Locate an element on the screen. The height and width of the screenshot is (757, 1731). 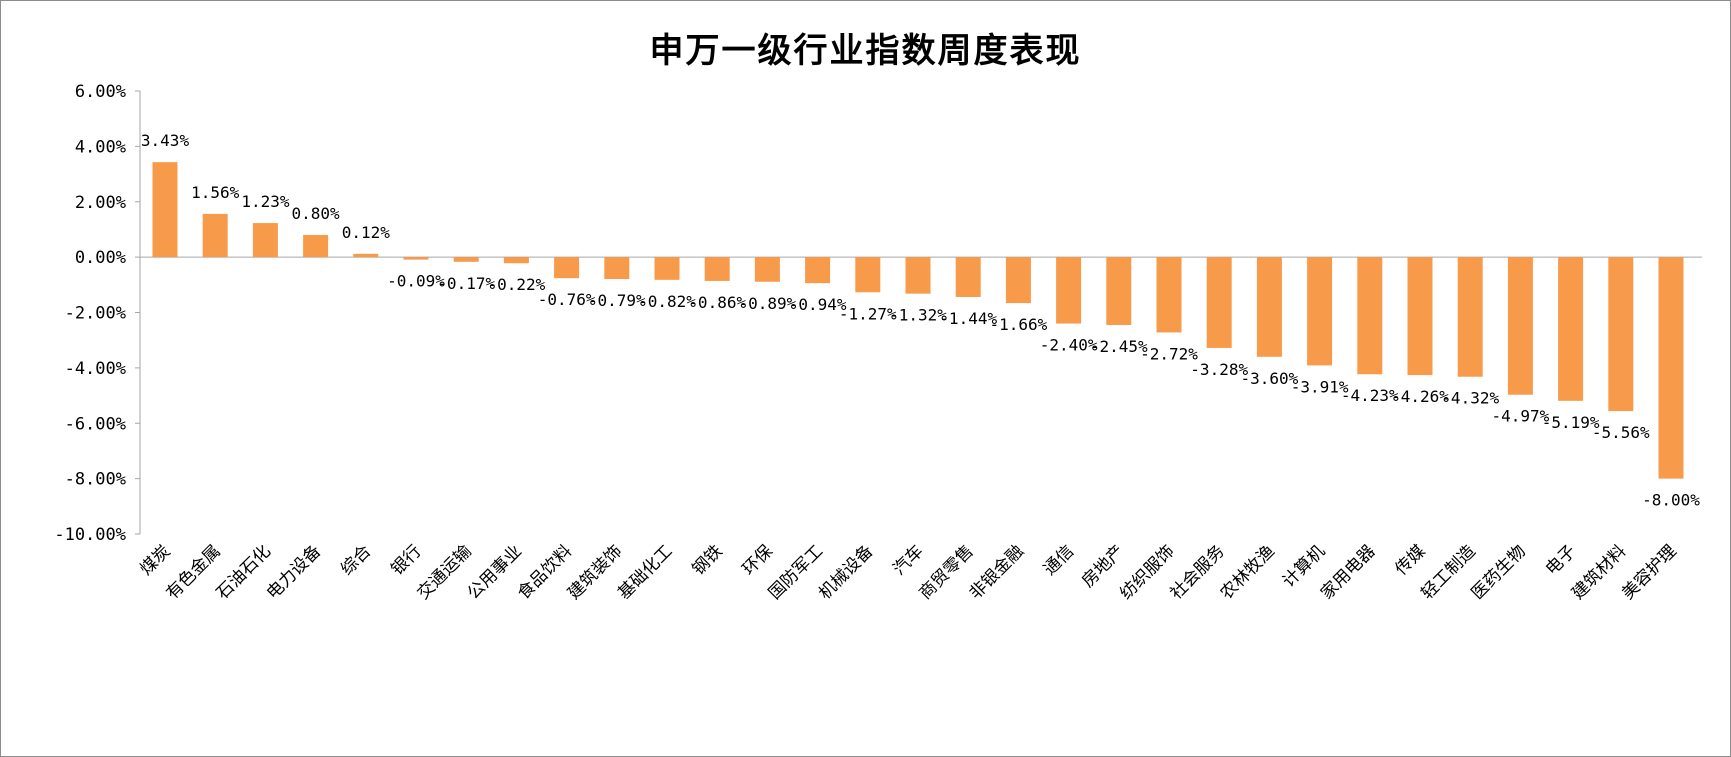
data-label: -0.76% is located at coordinates (567, 299).